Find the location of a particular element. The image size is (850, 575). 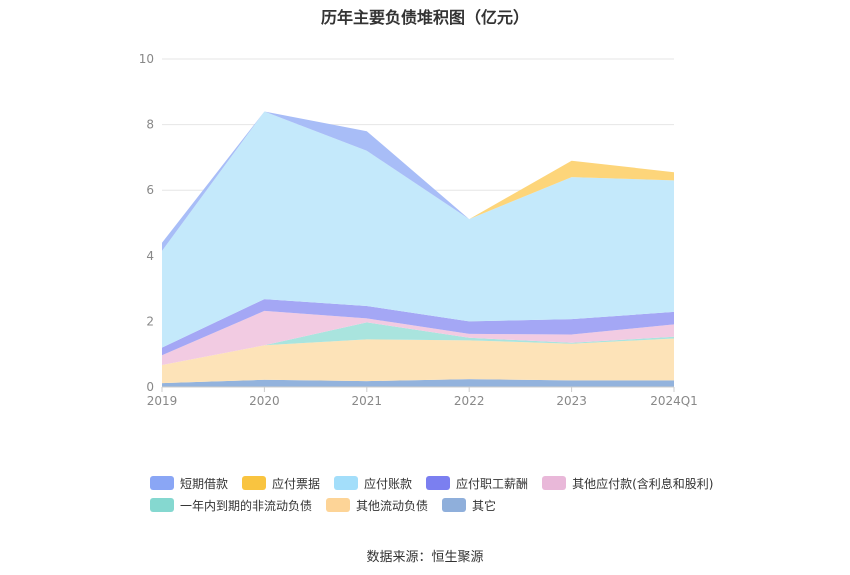

data-source: 数据来源：恒生聚源 is located at coordinates (425, 557).